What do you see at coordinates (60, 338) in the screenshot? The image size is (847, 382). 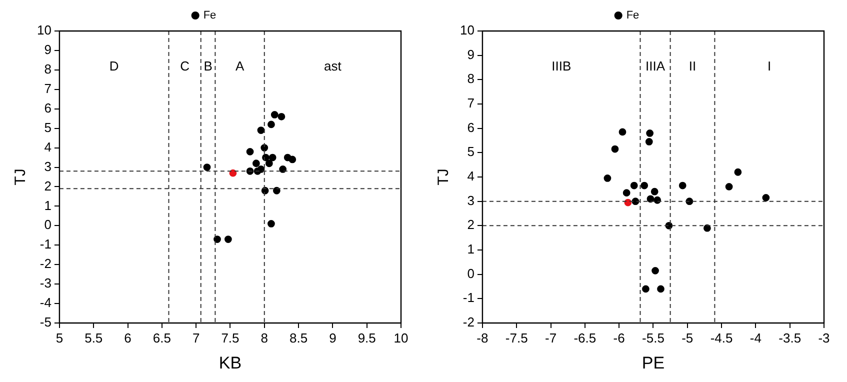 I see `x-tick-label: 5` at bounding box center [60, 338].